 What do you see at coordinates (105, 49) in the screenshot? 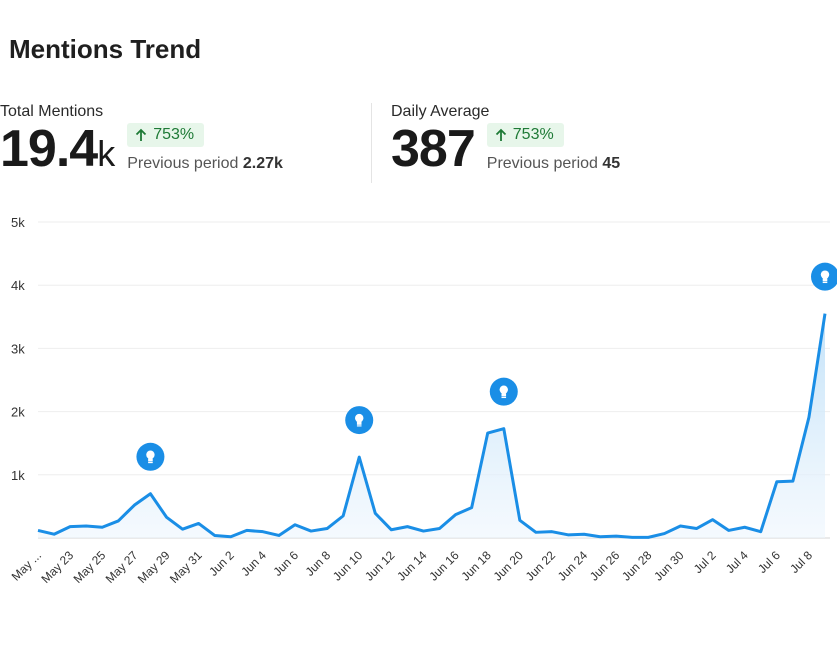
I see `page-title: Mentions Trend` at bounding box center [105, 49].